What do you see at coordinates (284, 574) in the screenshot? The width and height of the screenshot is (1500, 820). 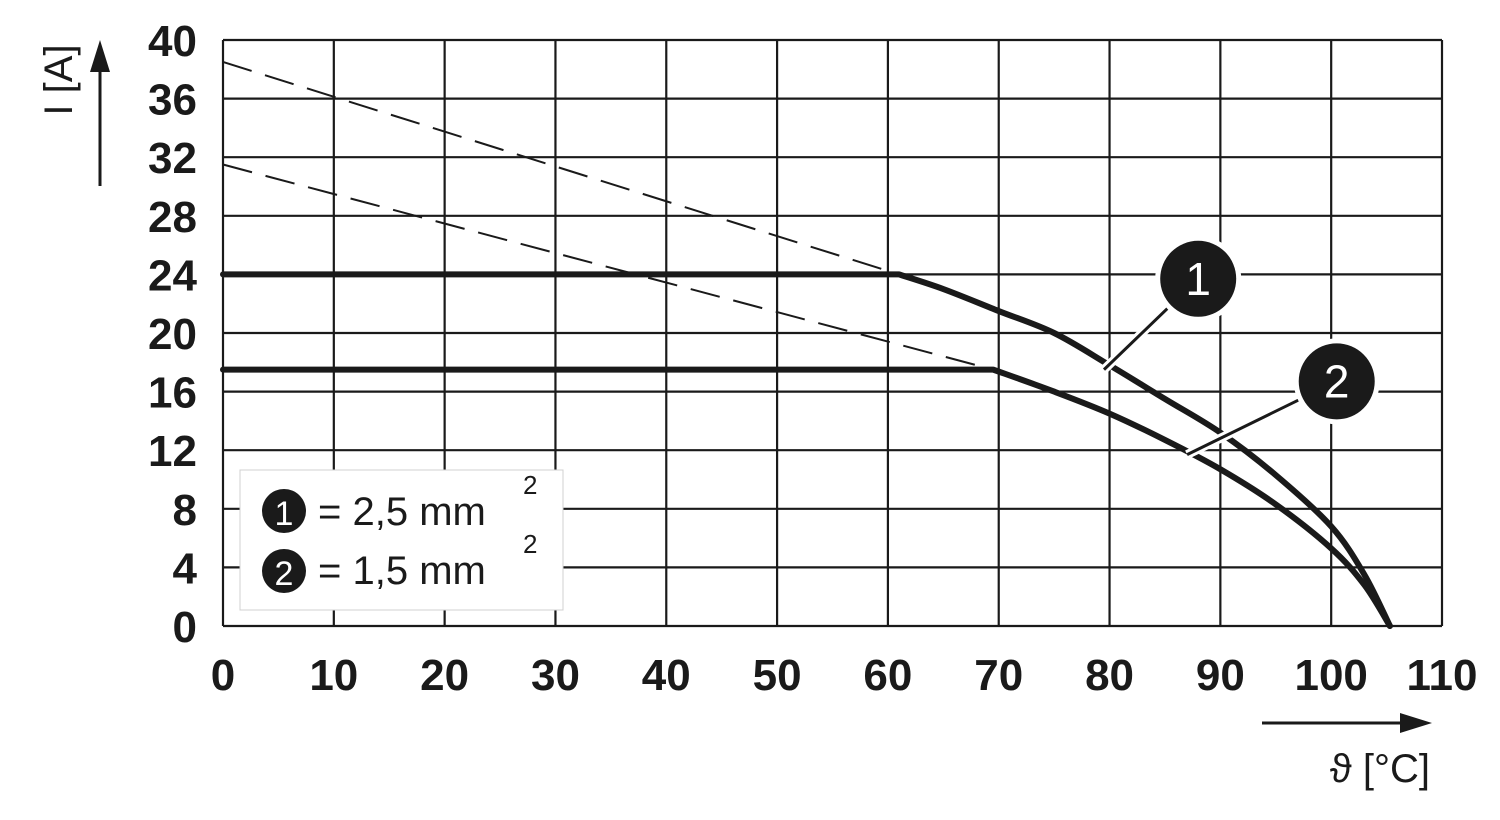 I see `legend-badge-label-2: 2` at bounding box center [284, 574].